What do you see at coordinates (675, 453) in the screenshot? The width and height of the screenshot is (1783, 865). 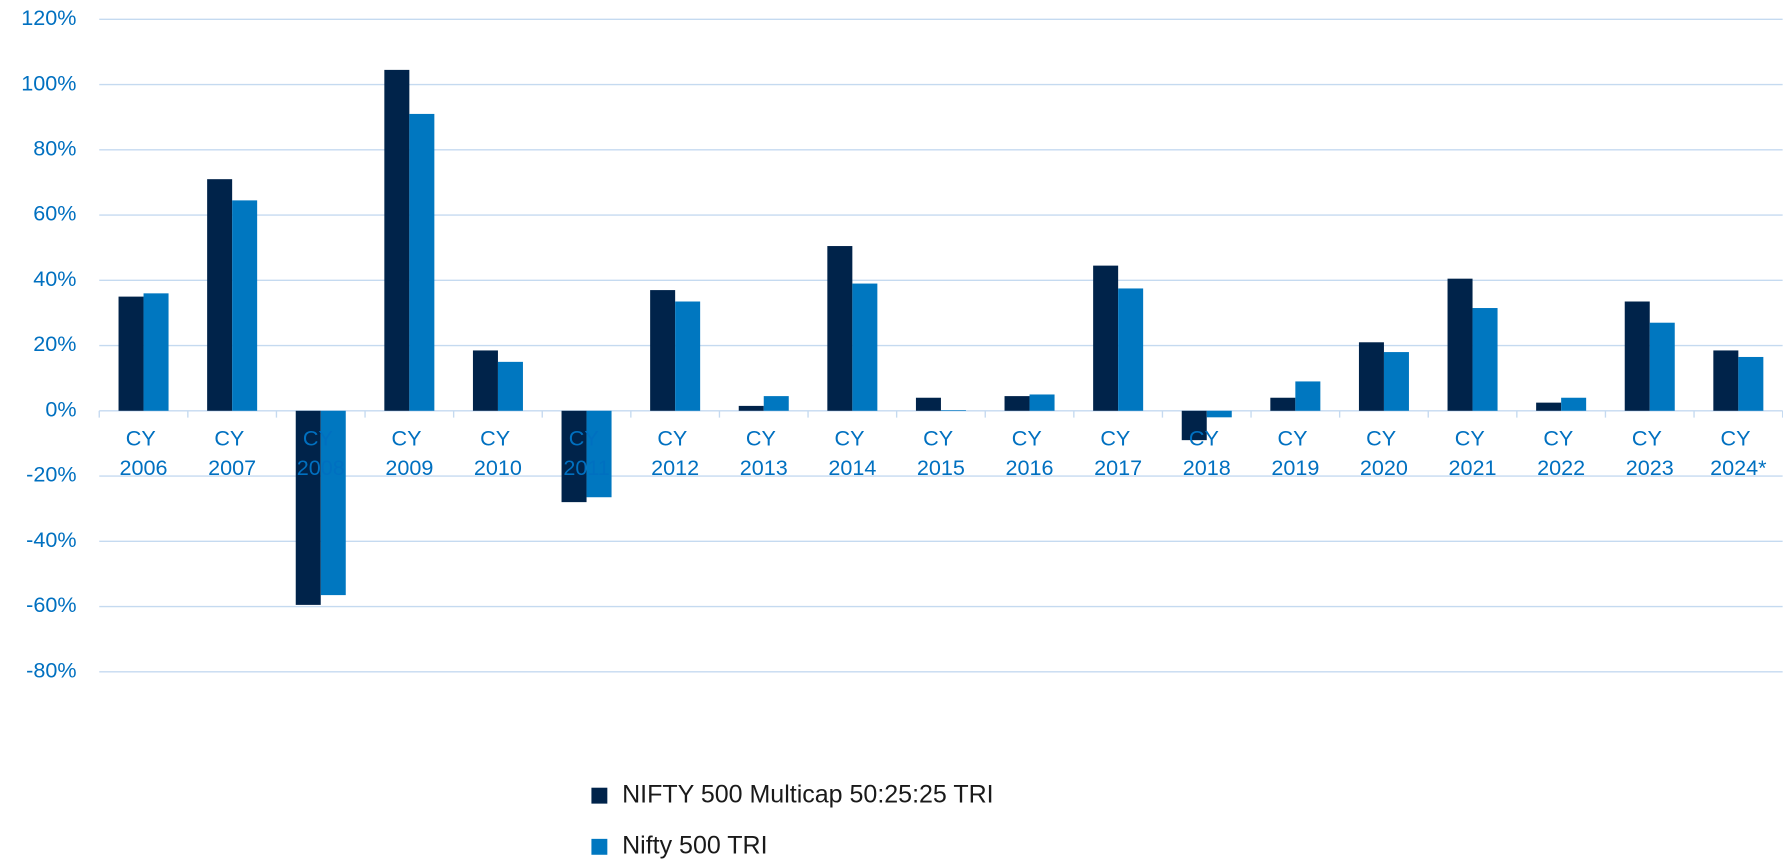 I see `x-tick-label: CY 2012` at bounding box center [675, 453].